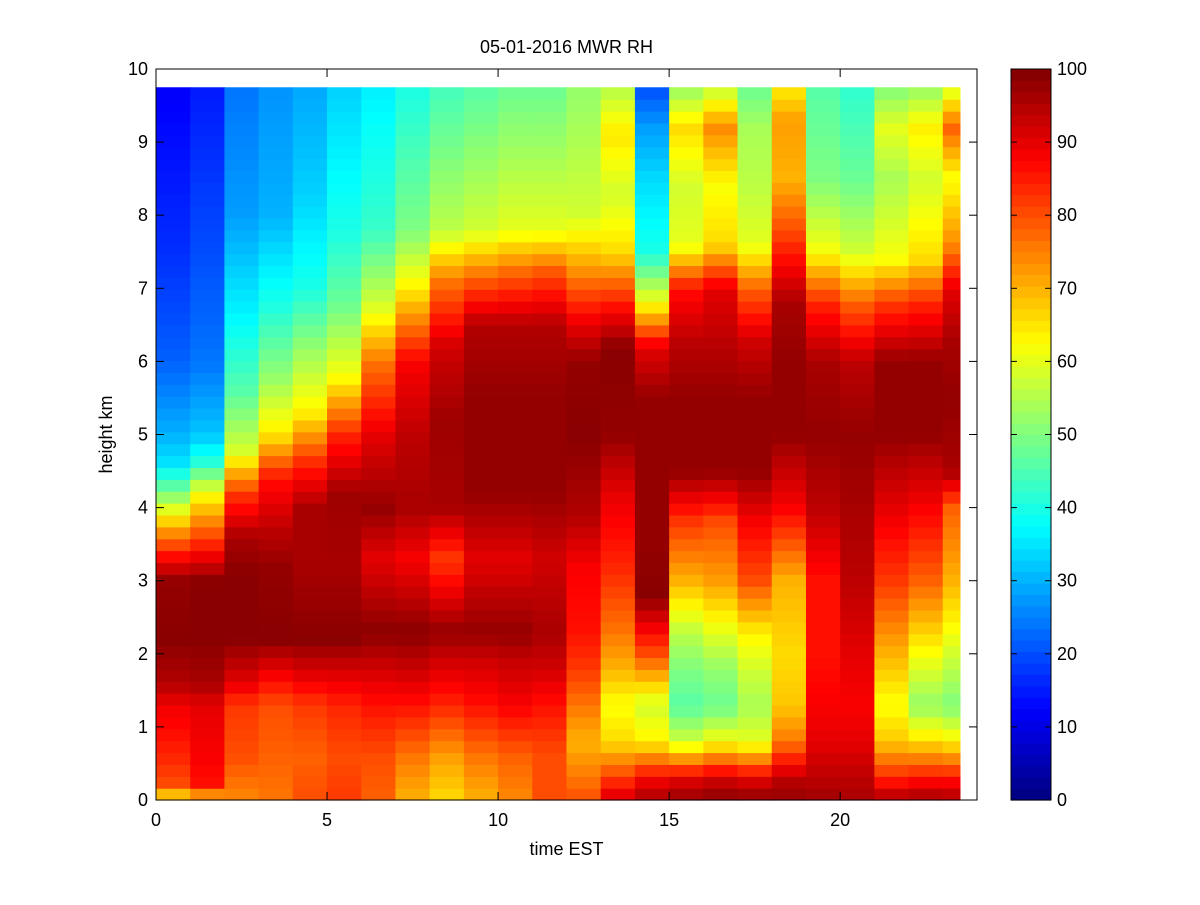 The width and height of the screenshot is (1200, 905). I want to click on colorbar-tick-label: 90, so click(1067, 142).